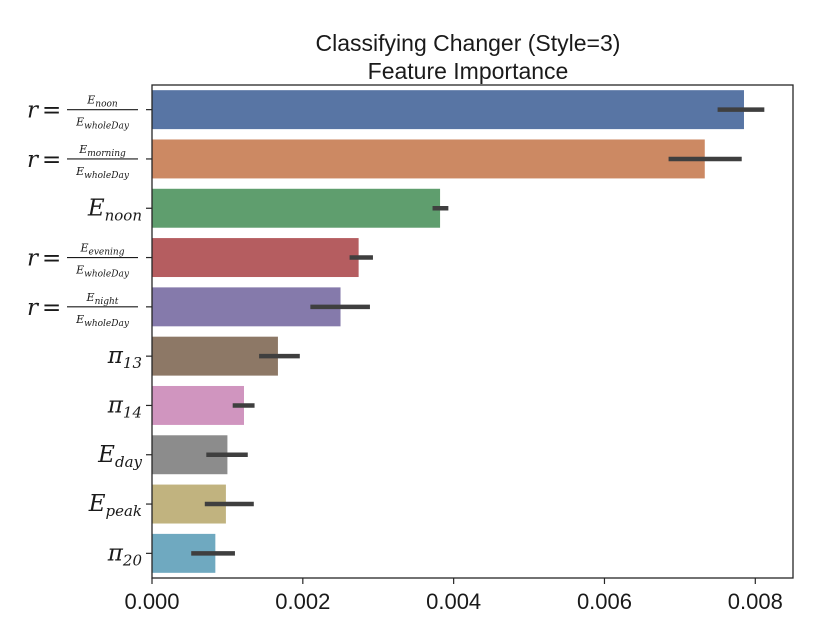 Image resolution: width=822 pixels, height=640 pixels. I want to click on symbol-label: Epeak, so click(115, 505).